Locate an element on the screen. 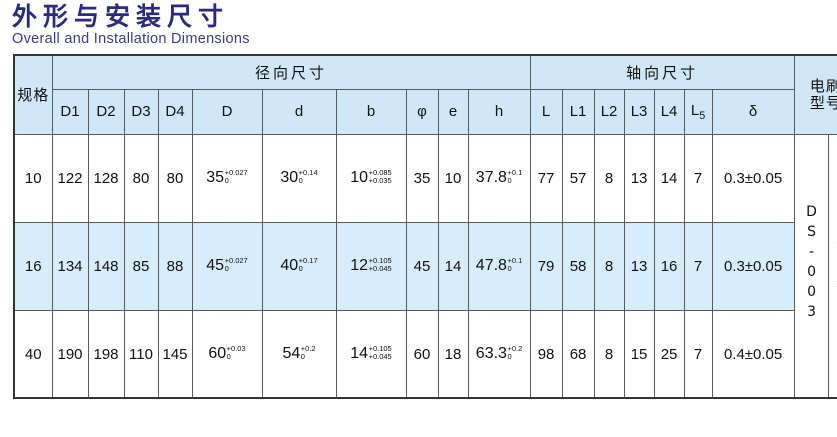 The image size is (837, 437). cell-e: 14 is located at coordinates (453, 266).